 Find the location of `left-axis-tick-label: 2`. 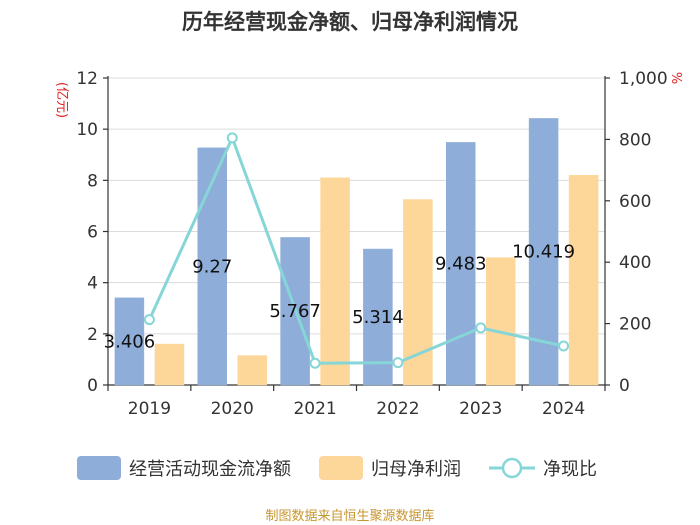

left-axis-tick-label: 2 is located at coordinates (92, 335).